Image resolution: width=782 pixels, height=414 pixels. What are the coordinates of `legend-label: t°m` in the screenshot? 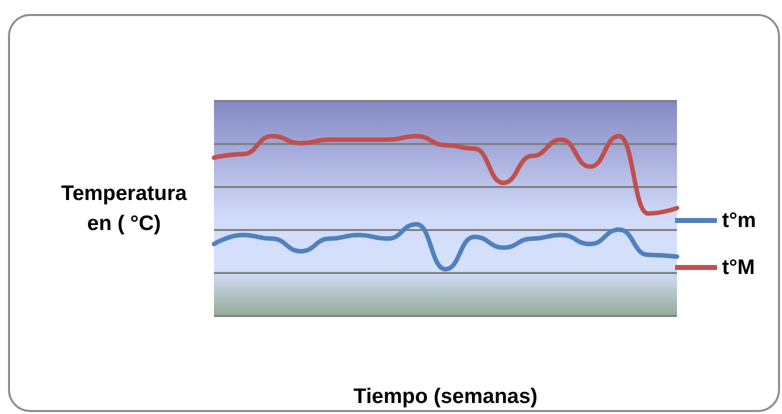 It's located at (739, 220).